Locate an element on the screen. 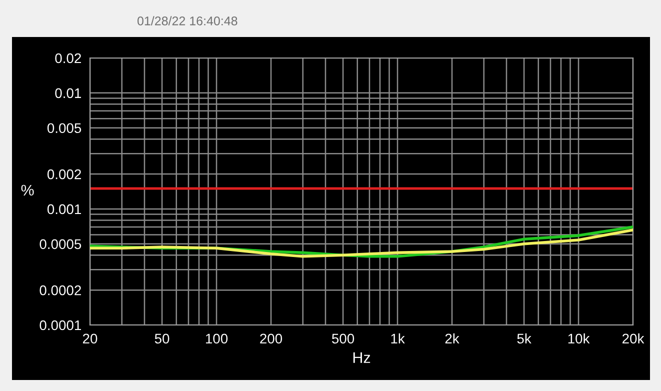 The height and width of the screenshot is (391, 661). x-tick-label: 5k is located at coordinates (524, 338).